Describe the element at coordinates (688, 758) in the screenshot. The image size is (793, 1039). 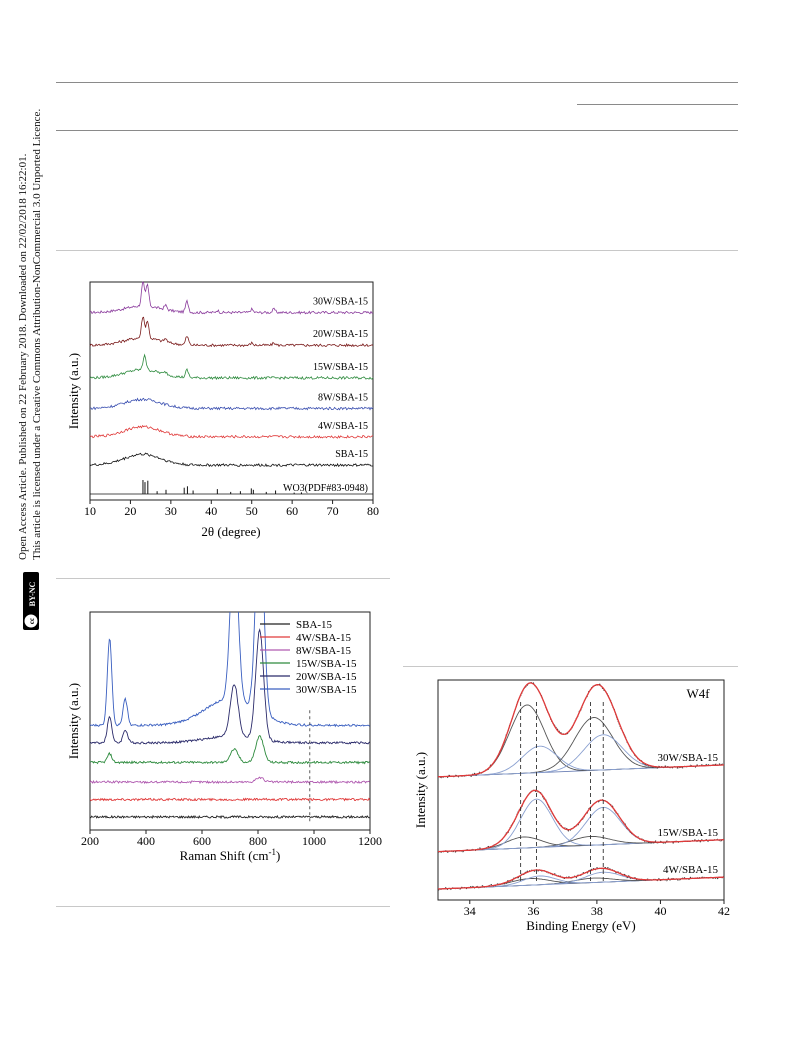
I see `xps-series-label: 30W/SBA-15` at that location.